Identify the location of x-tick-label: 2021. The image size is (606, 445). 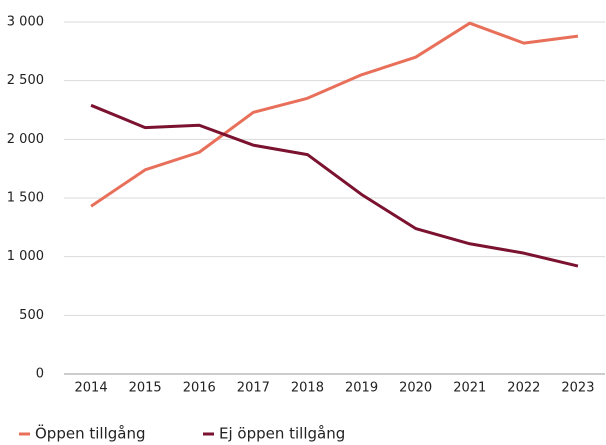
(469, 388).